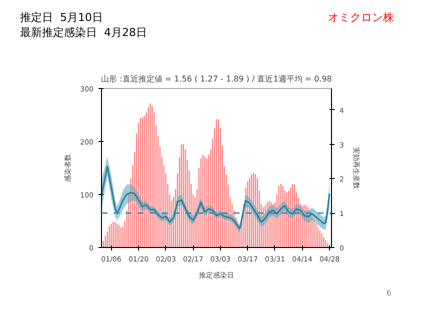 This screenshot has height=320, width=427. Describe the element at coordinates (61, 18) in the screenshot. I see `text: 推定日 5月10日` at that location.